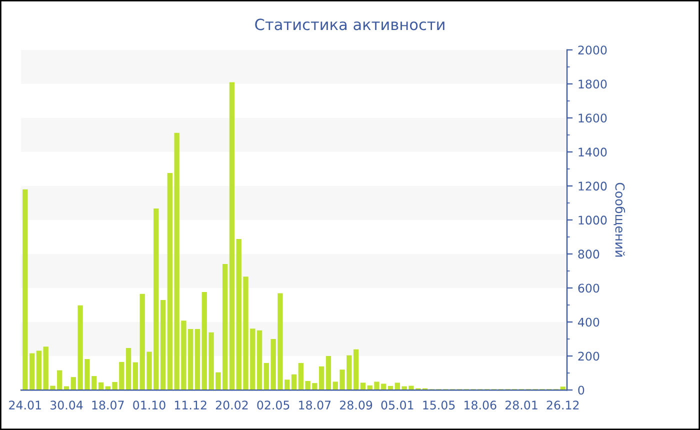  What do you see at coordinates (589, 322) in the screenshot?
I see `y2-tick-label: 400` at bounding box center [589, 322].